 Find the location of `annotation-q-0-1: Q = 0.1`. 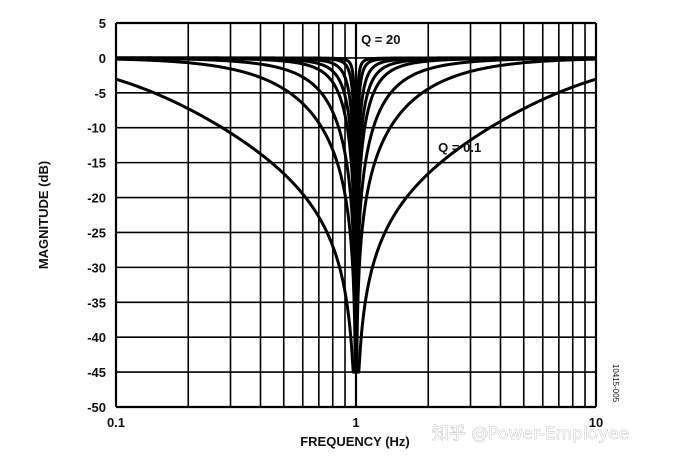

annotation-q-0-1: Q = 0.1 is located at coordinates (459, 147).